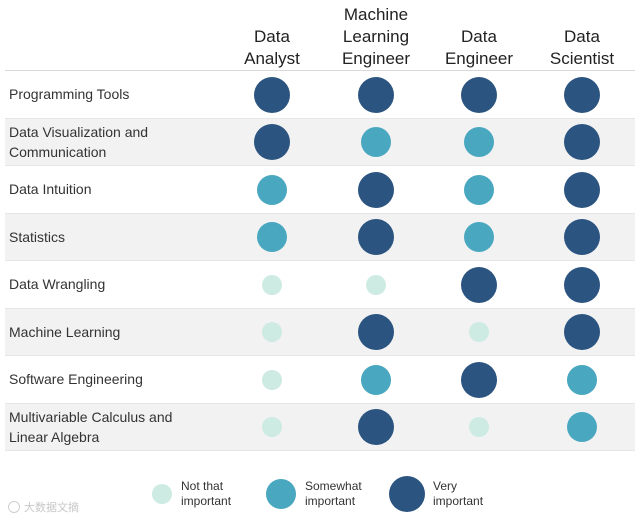 The image size is (640, 521). Describe the element at coordinates (407, 494) in the screenshot. I see `legend-dot-very-important` at that location.